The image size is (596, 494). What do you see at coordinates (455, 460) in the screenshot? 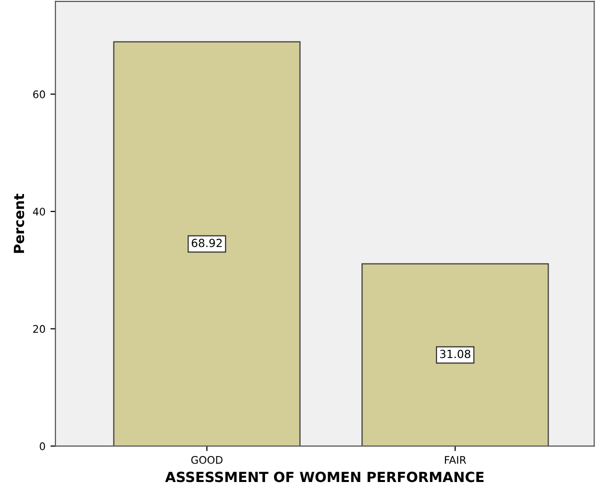
I see `x-tick-label: FAIR` at bounding box center [455, 460].